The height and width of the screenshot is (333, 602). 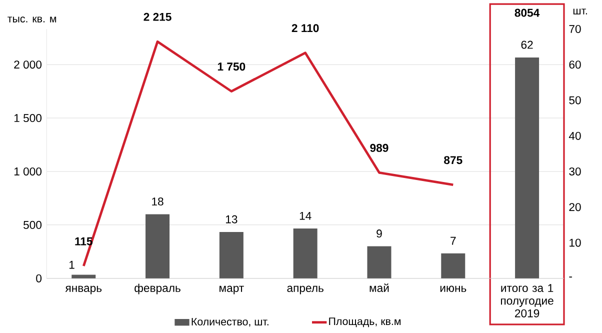 What do you see at coordinates (158, 16) in the screenshot?
I see `data-label: 2 215` at bounding box center [158, 16].